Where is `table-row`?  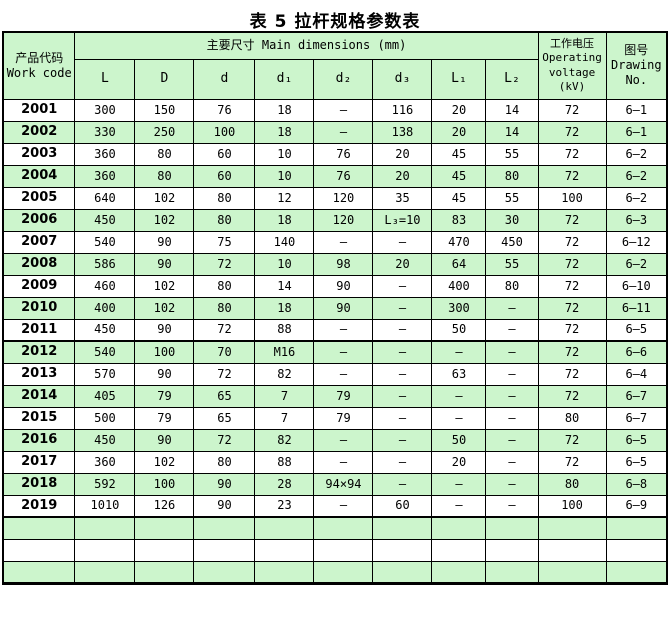 table-row is located at coordinates (335, 550).